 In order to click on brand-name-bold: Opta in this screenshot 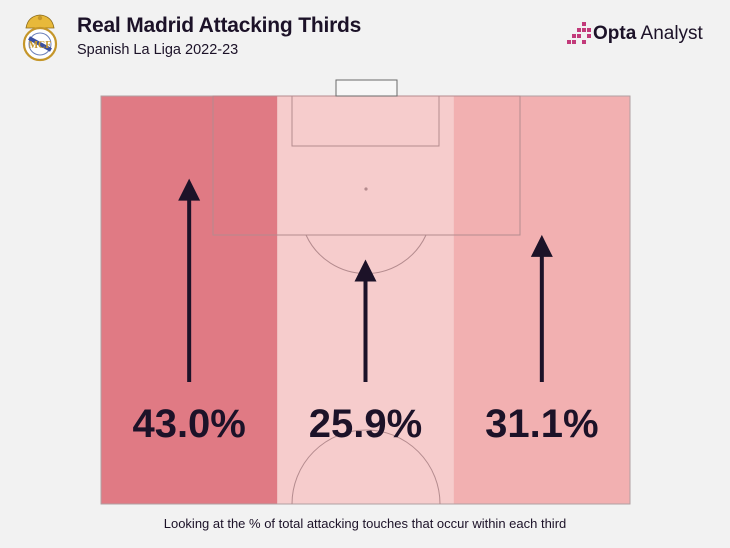, I will do `click(615, 33)`.